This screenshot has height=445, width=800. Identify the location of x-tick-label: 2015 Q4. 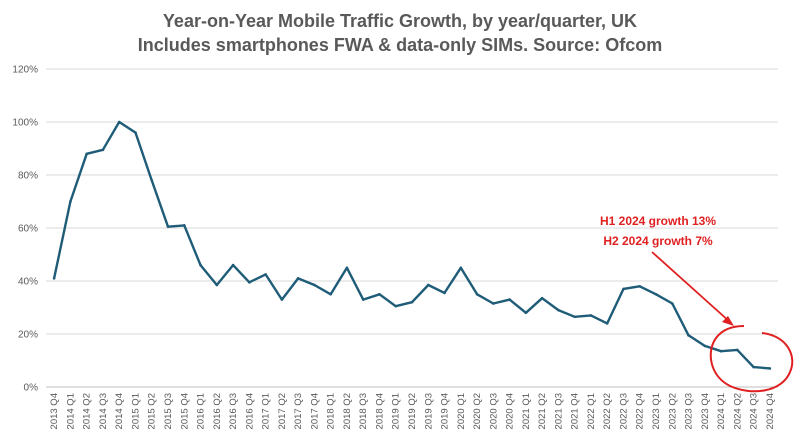
(184, 411).